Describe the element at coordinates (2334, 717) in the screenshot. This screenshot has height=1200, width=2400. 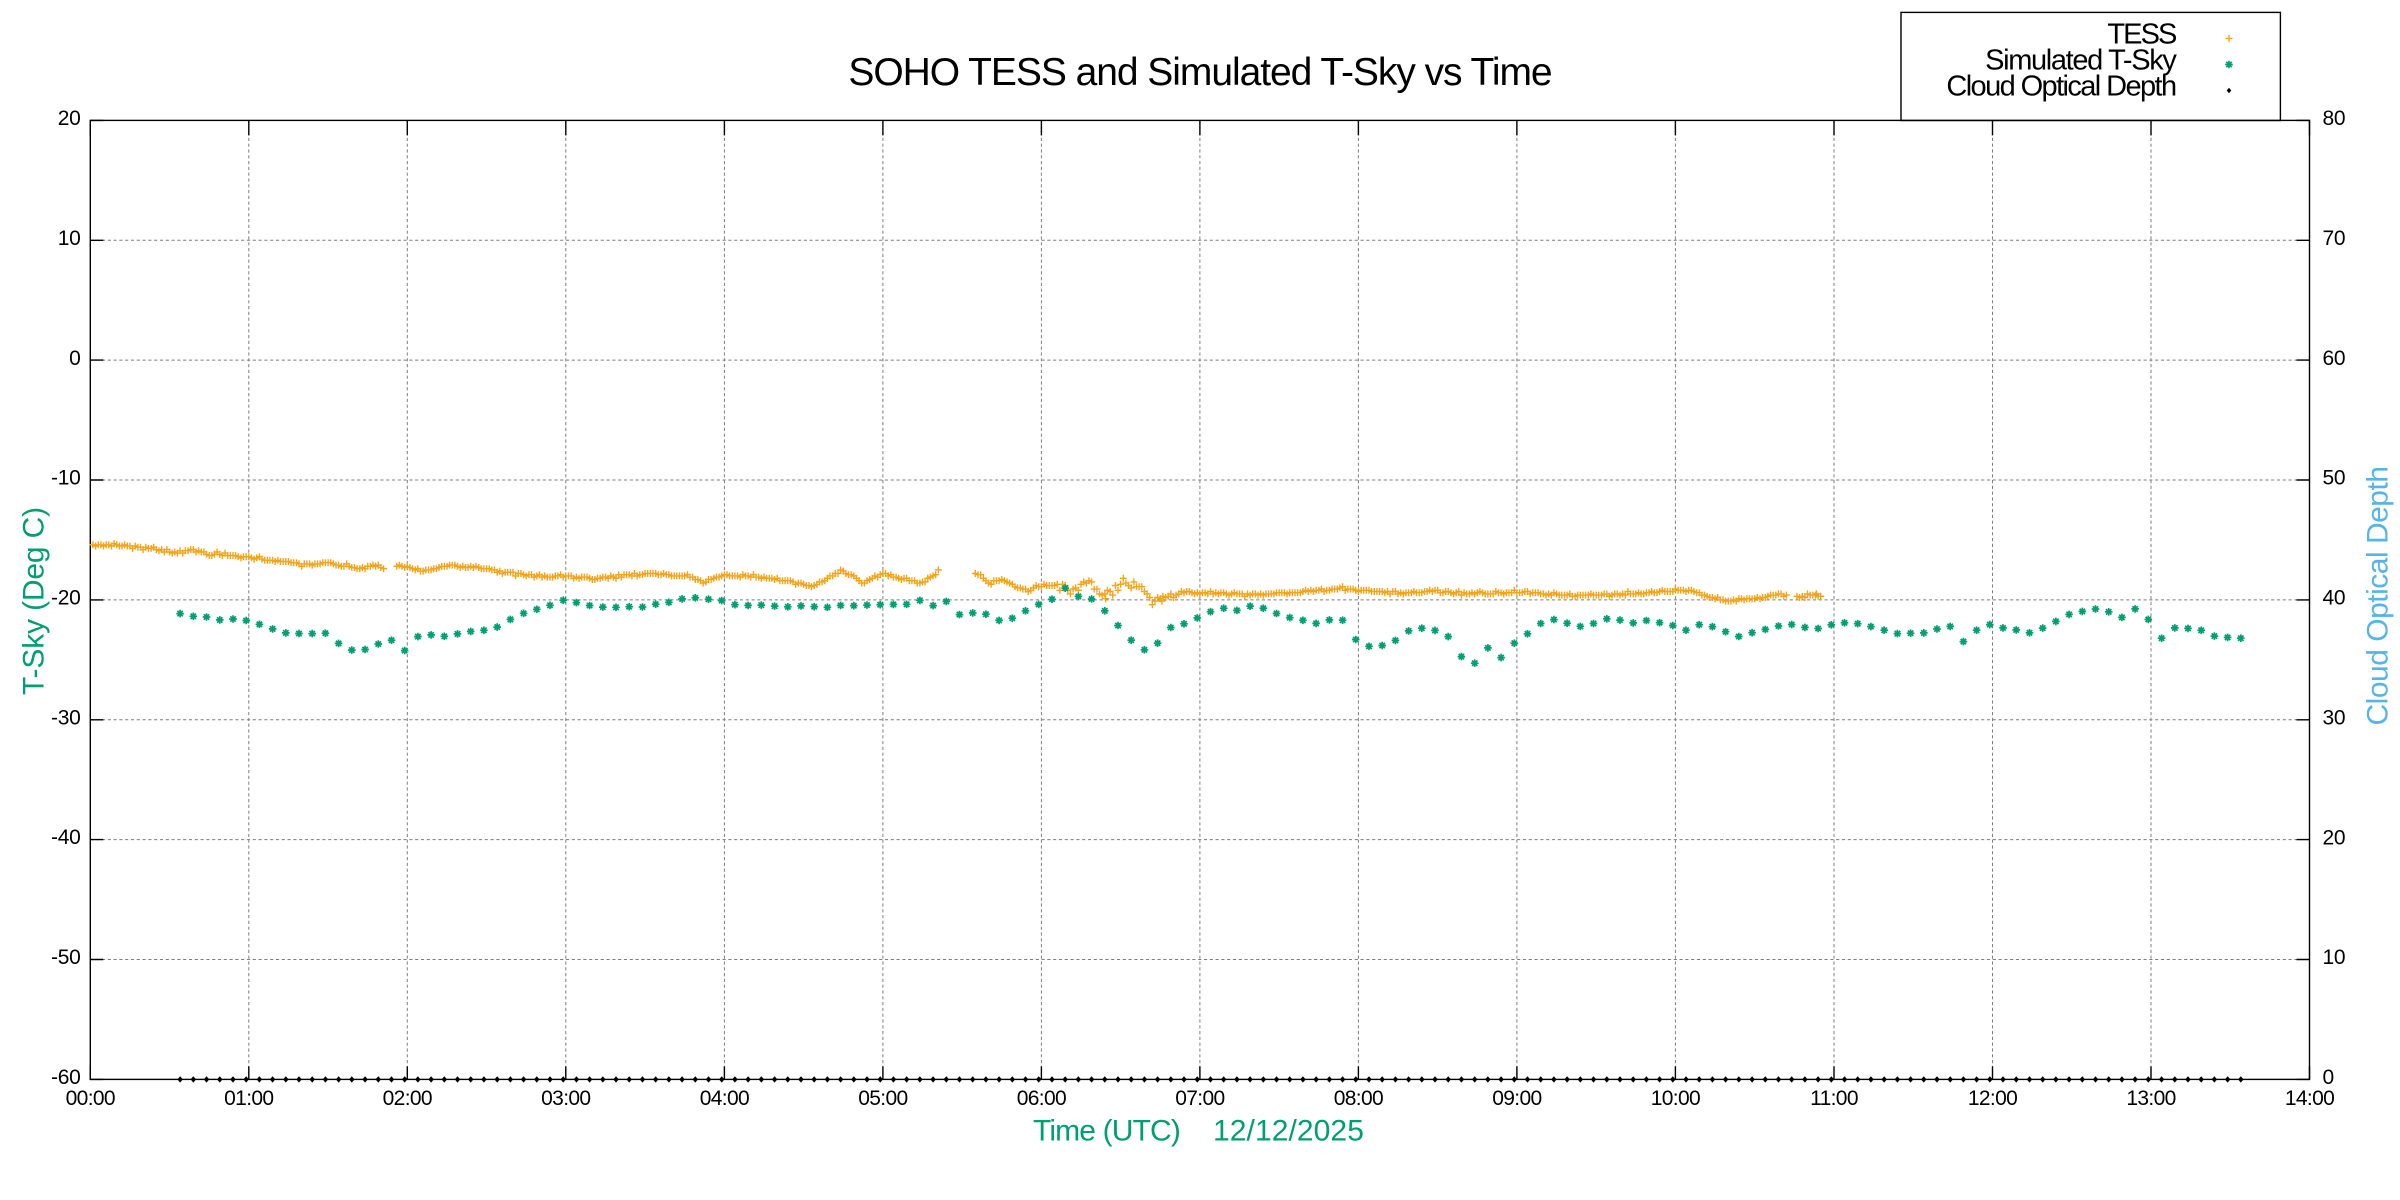
I see `svg-text: 30` at that location.